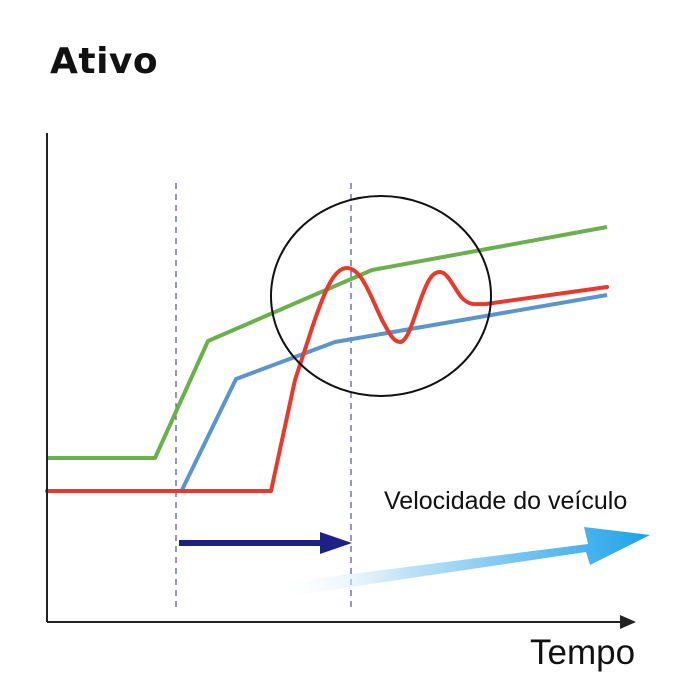  What do you see at coordinates (381, 296) in the screenshot?
I see `highlight-circle` at bounding box center [381, 296].